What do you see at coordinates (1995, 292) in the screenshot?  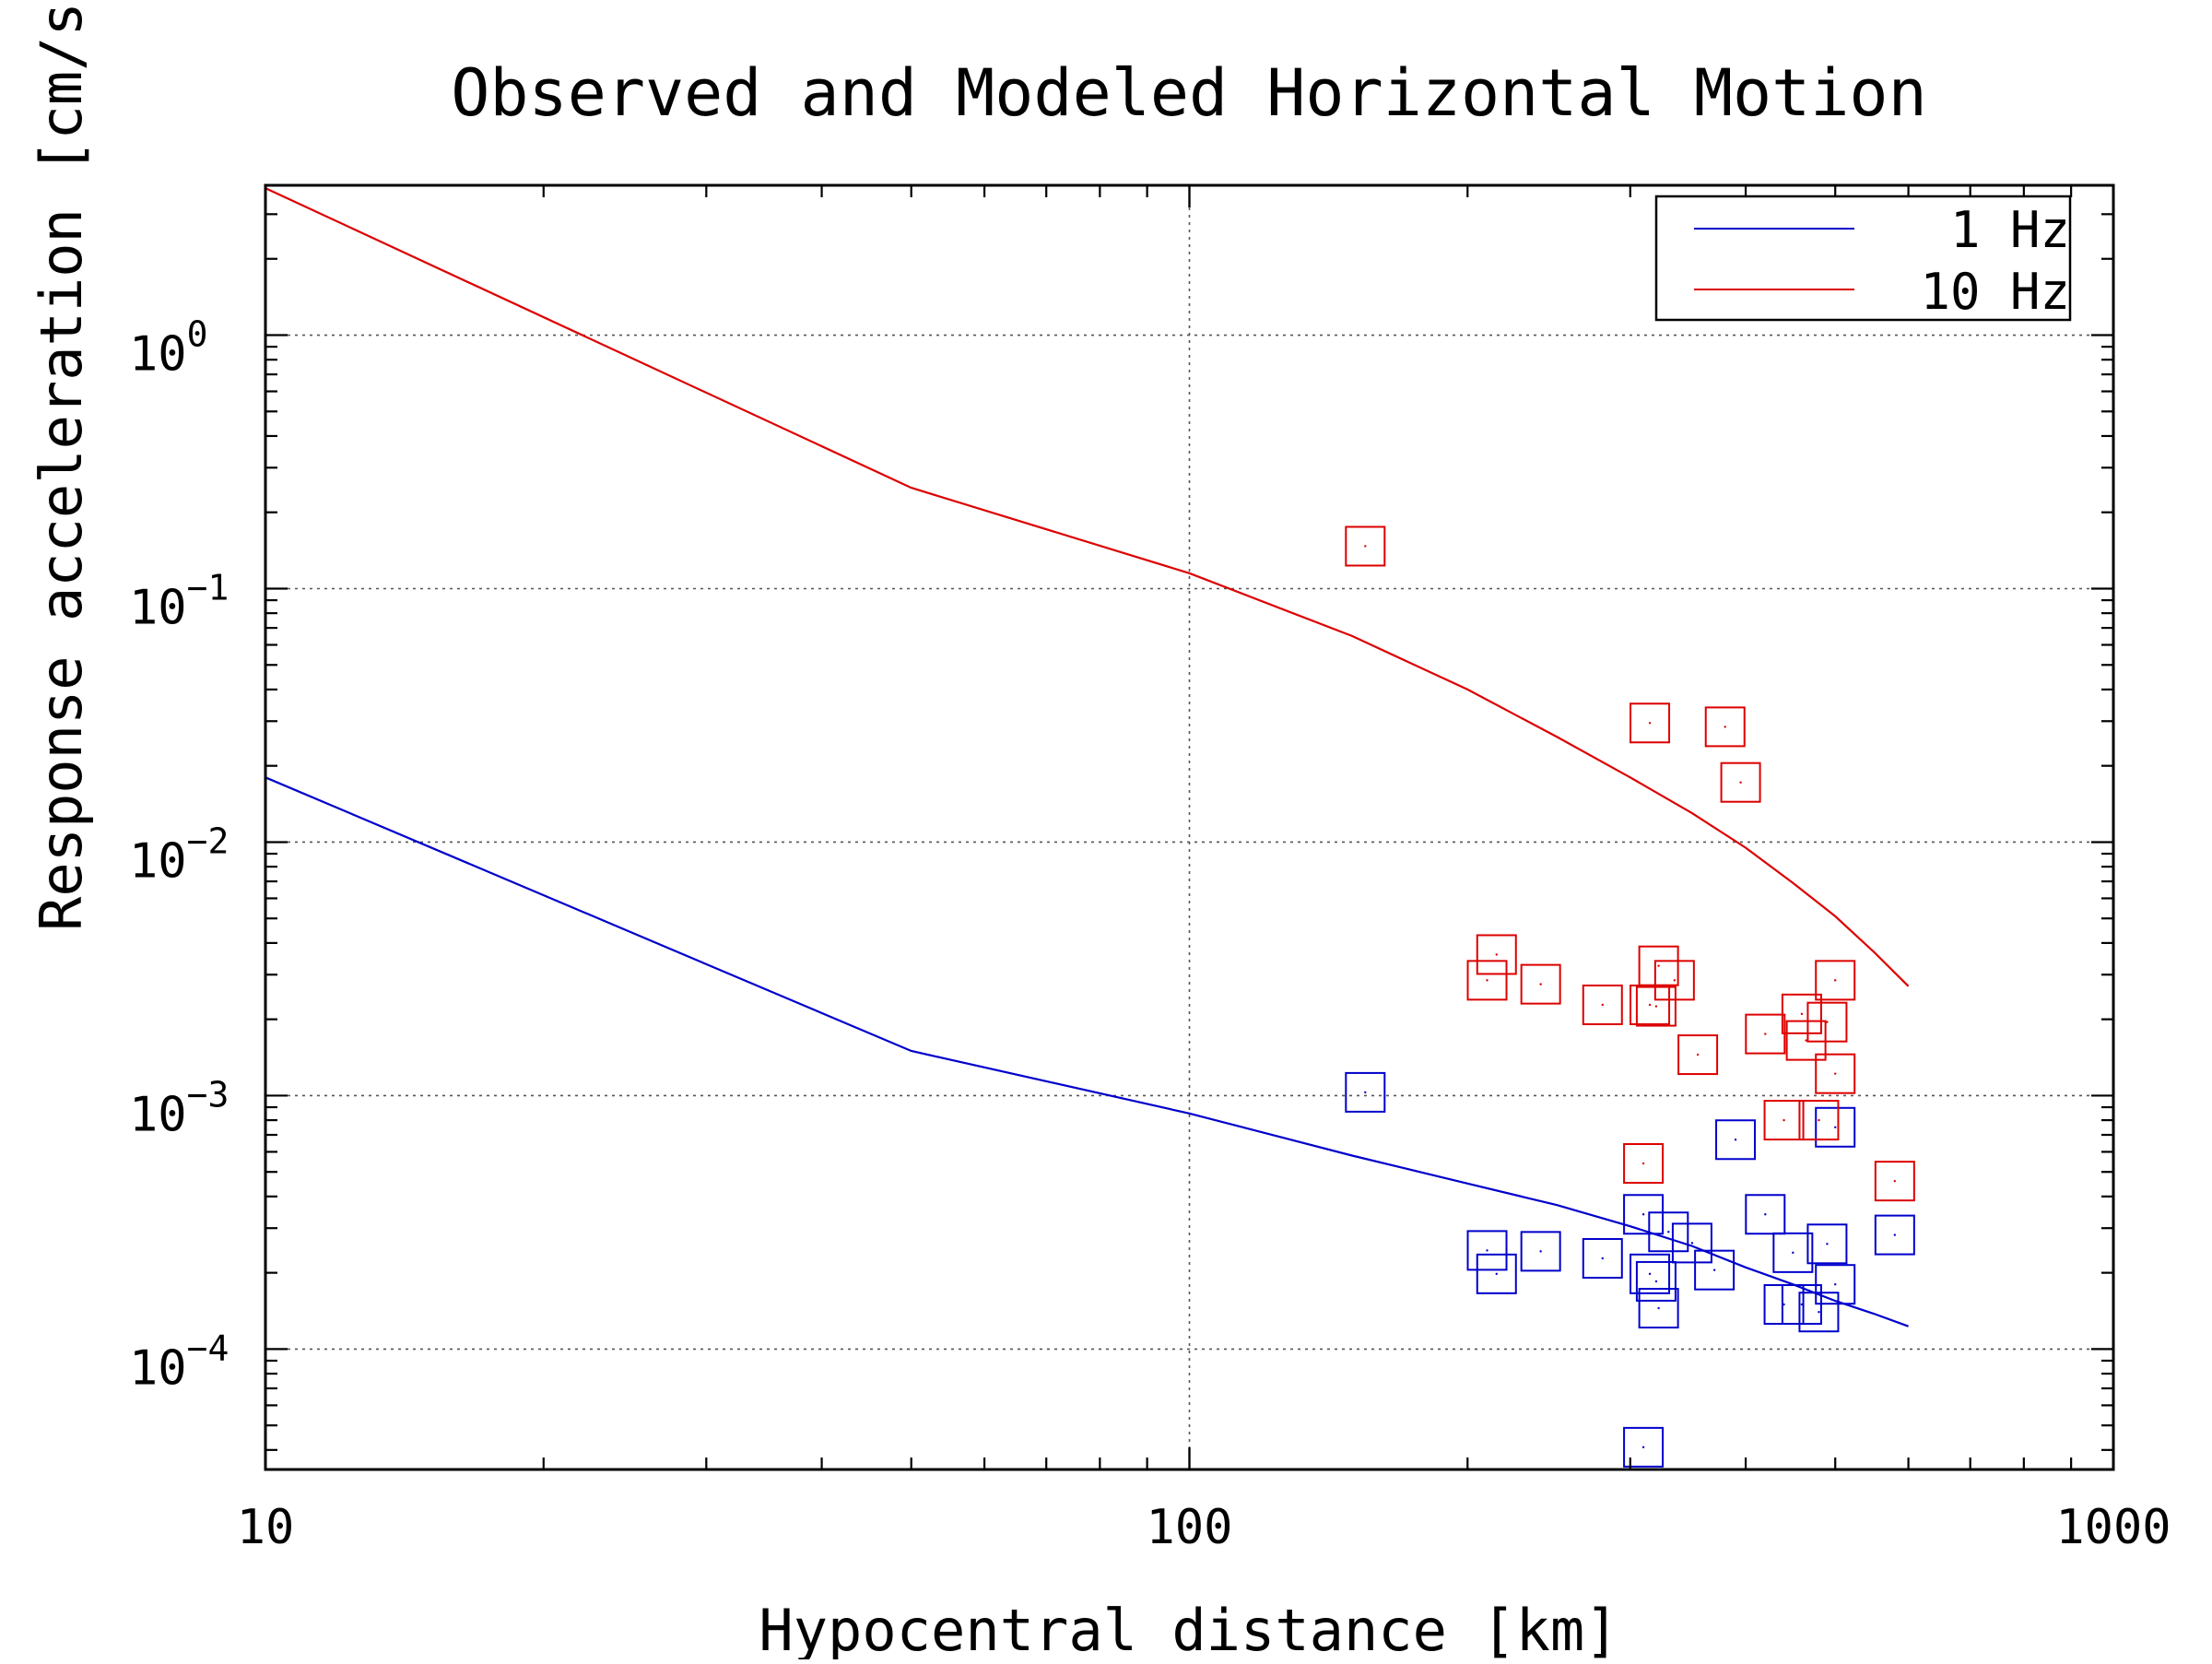 I see `legend-label-10hz: 10 Hz` at bounding box center [1995, 292].